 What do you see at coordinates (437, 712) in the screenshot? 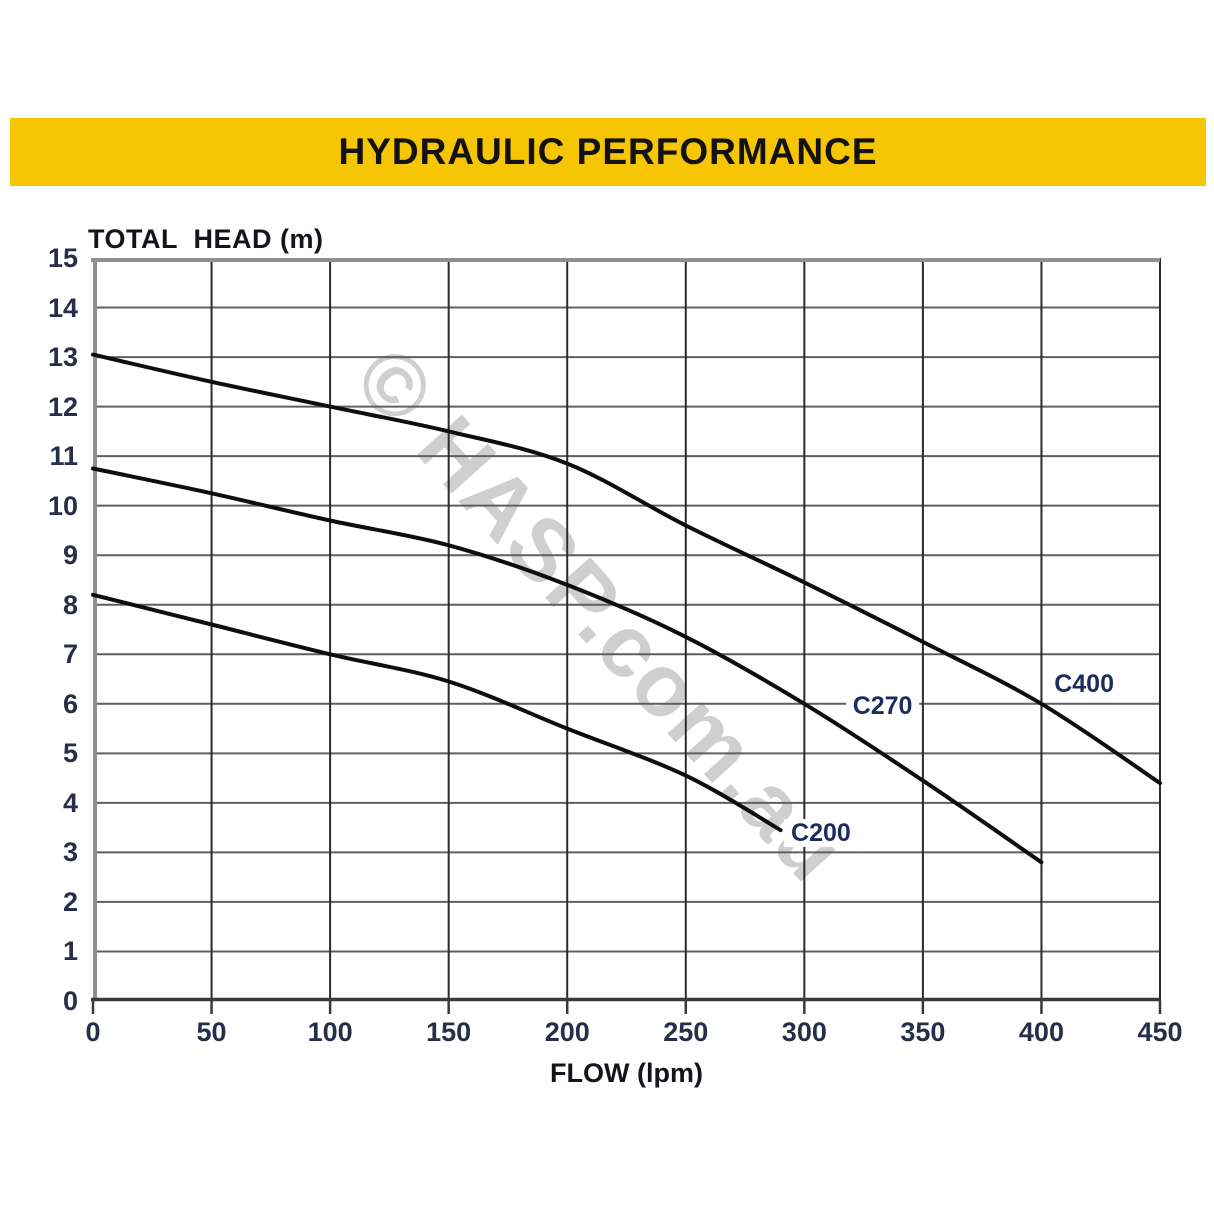
I see `curve-c200` at bounding box center [437, 712].